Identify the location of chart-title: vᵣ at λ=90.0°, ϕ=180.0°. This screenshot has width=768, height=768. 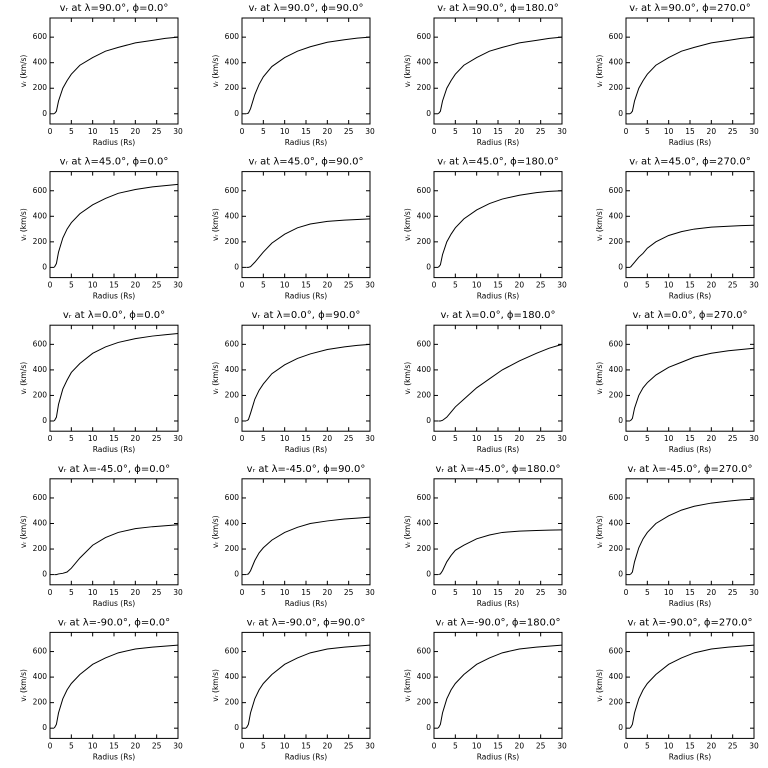
(497, 8).